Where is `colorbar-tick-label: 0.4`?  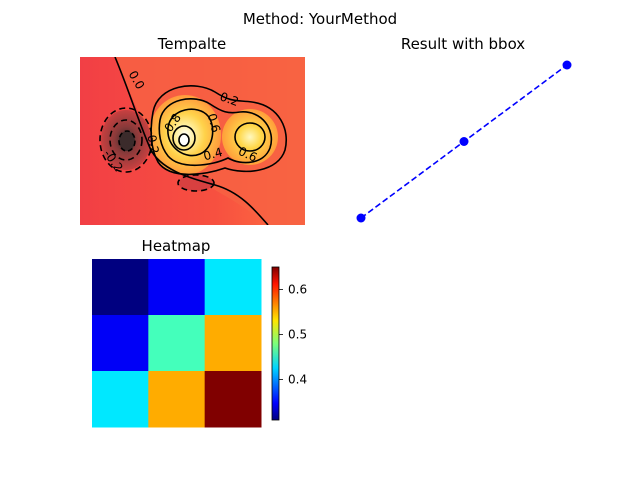
colorbar-tick-label: 0.4 is located at coordinates (297, 380).